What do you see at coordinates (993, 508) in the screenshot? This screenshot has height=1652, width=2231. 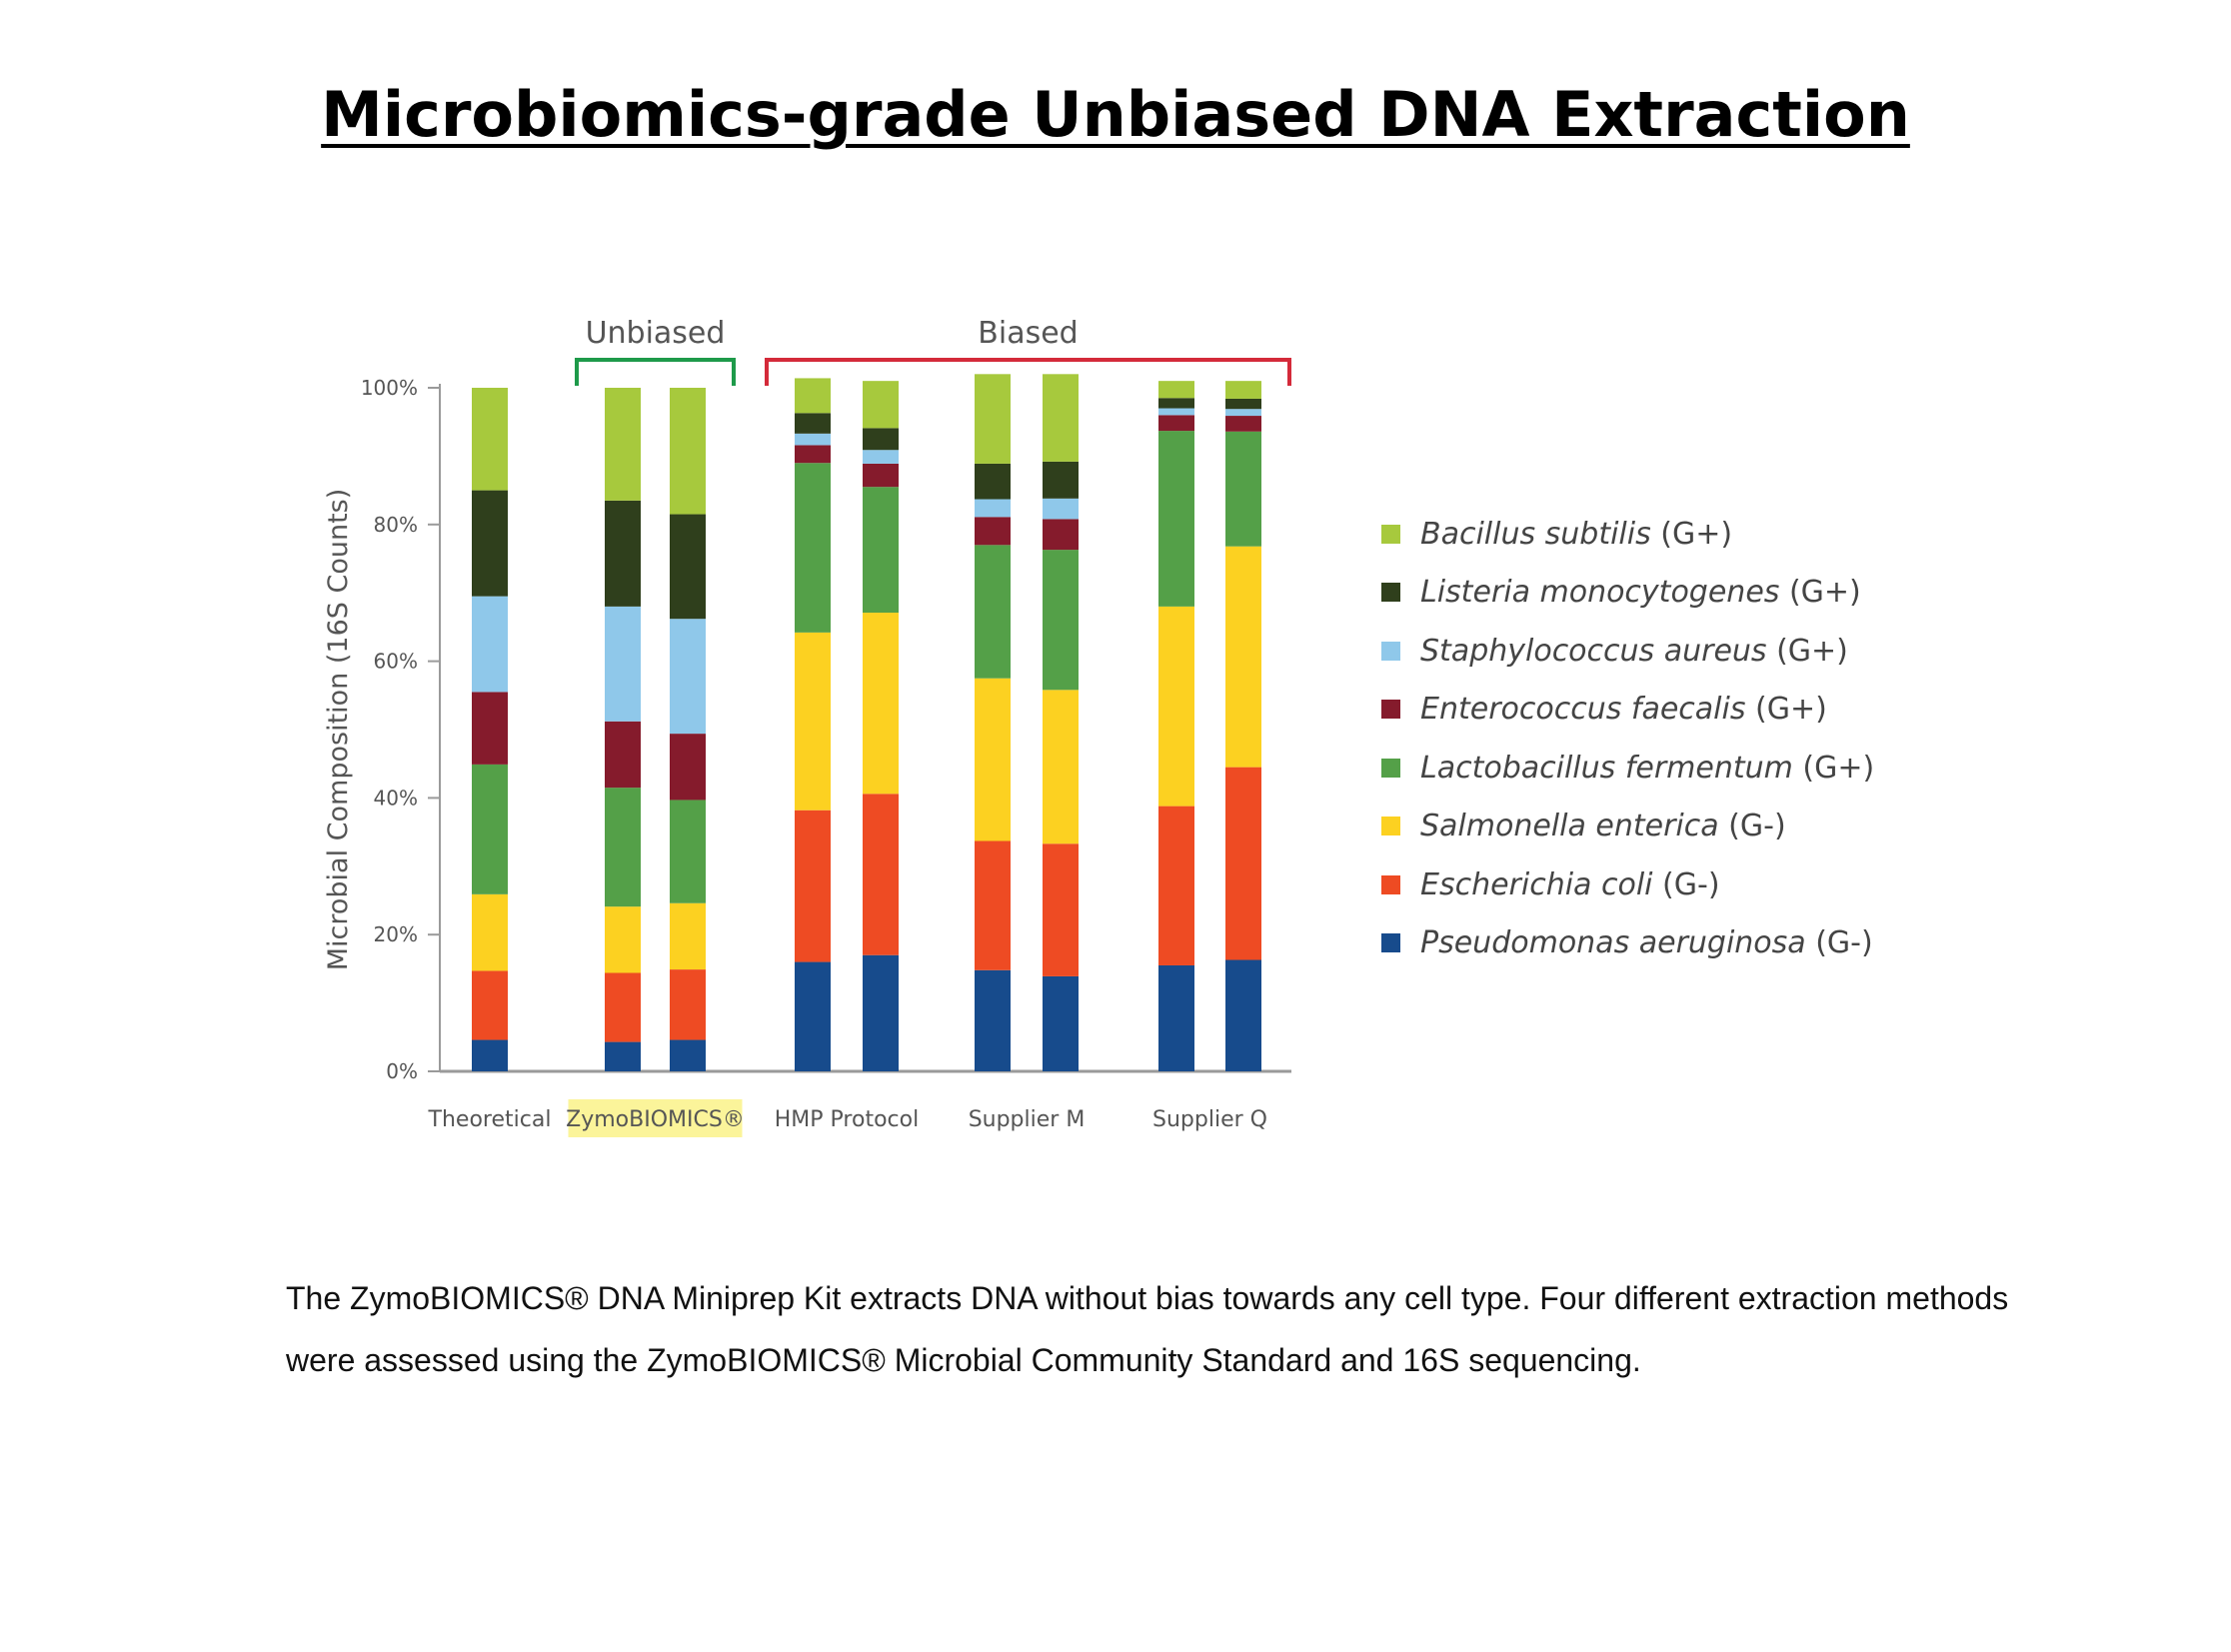 I see `bar-segment-supplier-m-1-staphylococcus-aureus` at bounding box center [993, 508].